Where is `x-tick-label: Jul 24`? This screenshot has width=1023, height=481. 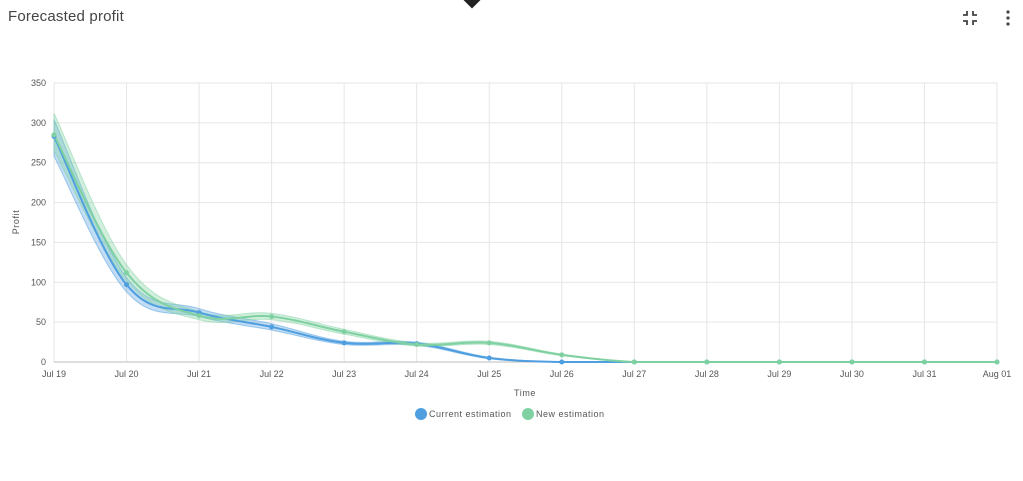 x-tick-label: Jul 24 is located at coordinates (417, 374).